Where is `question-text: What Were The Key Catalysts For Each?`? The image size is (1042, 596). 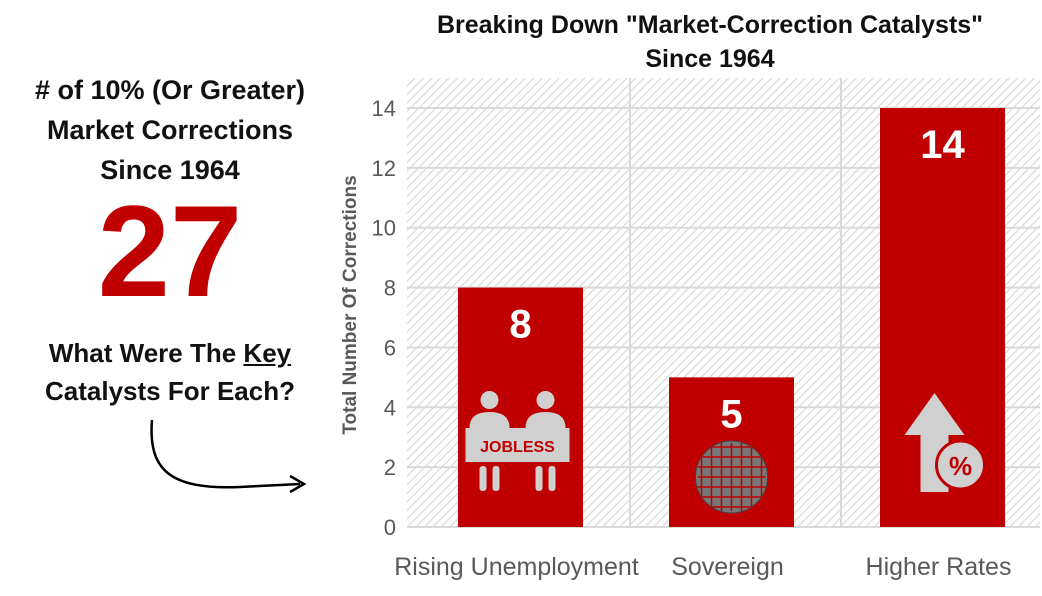 question-text: What Were The Key Catalysts For Each? is located at coordinates (170, 372).